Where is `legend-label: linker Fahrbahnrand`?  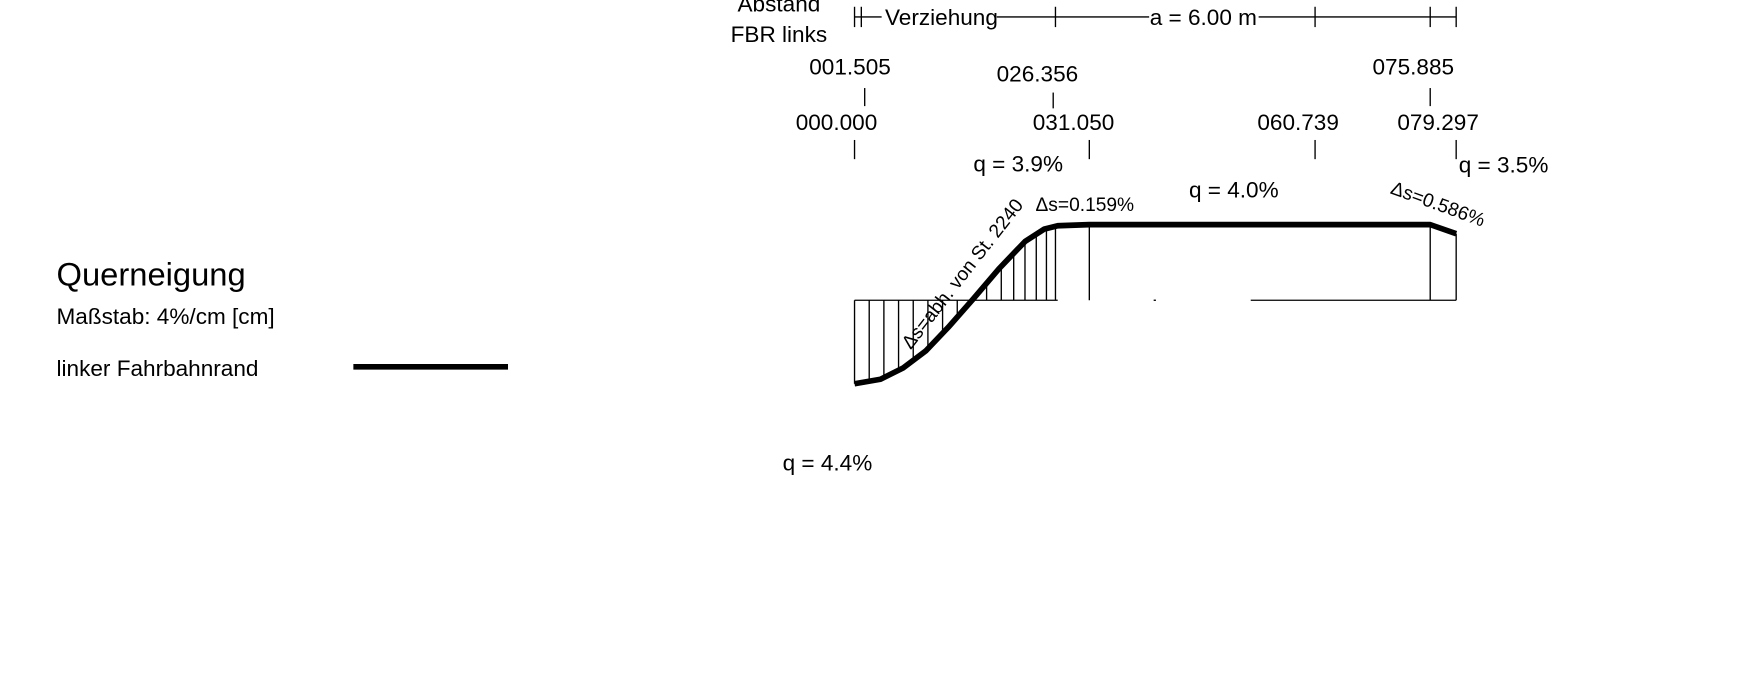 legend-label: linker Fahrbahnrand is located at coordinates (158, 368).